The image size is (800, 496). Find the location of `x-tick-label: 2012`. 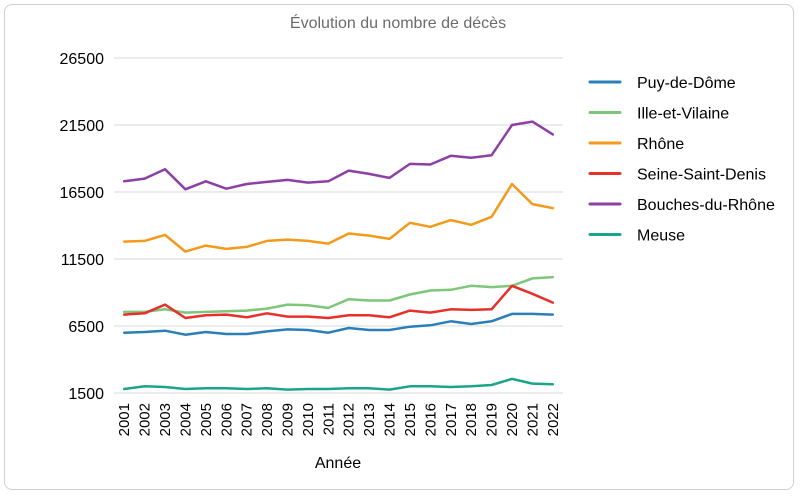

x-tick-label: 2012 is located at coordinates (349, 419).